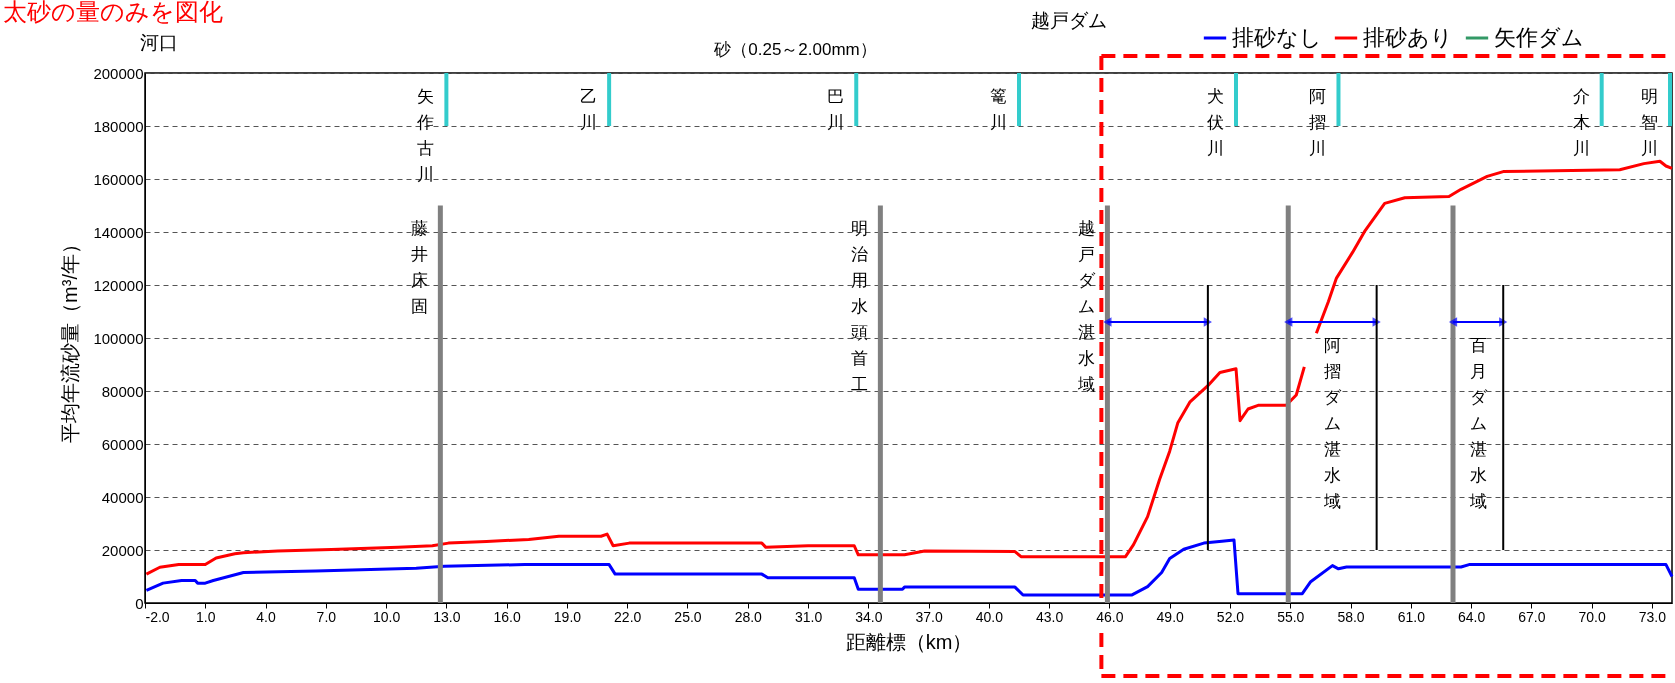  What do you see at coordinates (266, 616) in the screenshot?
I see `x-tick-label: 4.0` at bounding box center [266, 616].